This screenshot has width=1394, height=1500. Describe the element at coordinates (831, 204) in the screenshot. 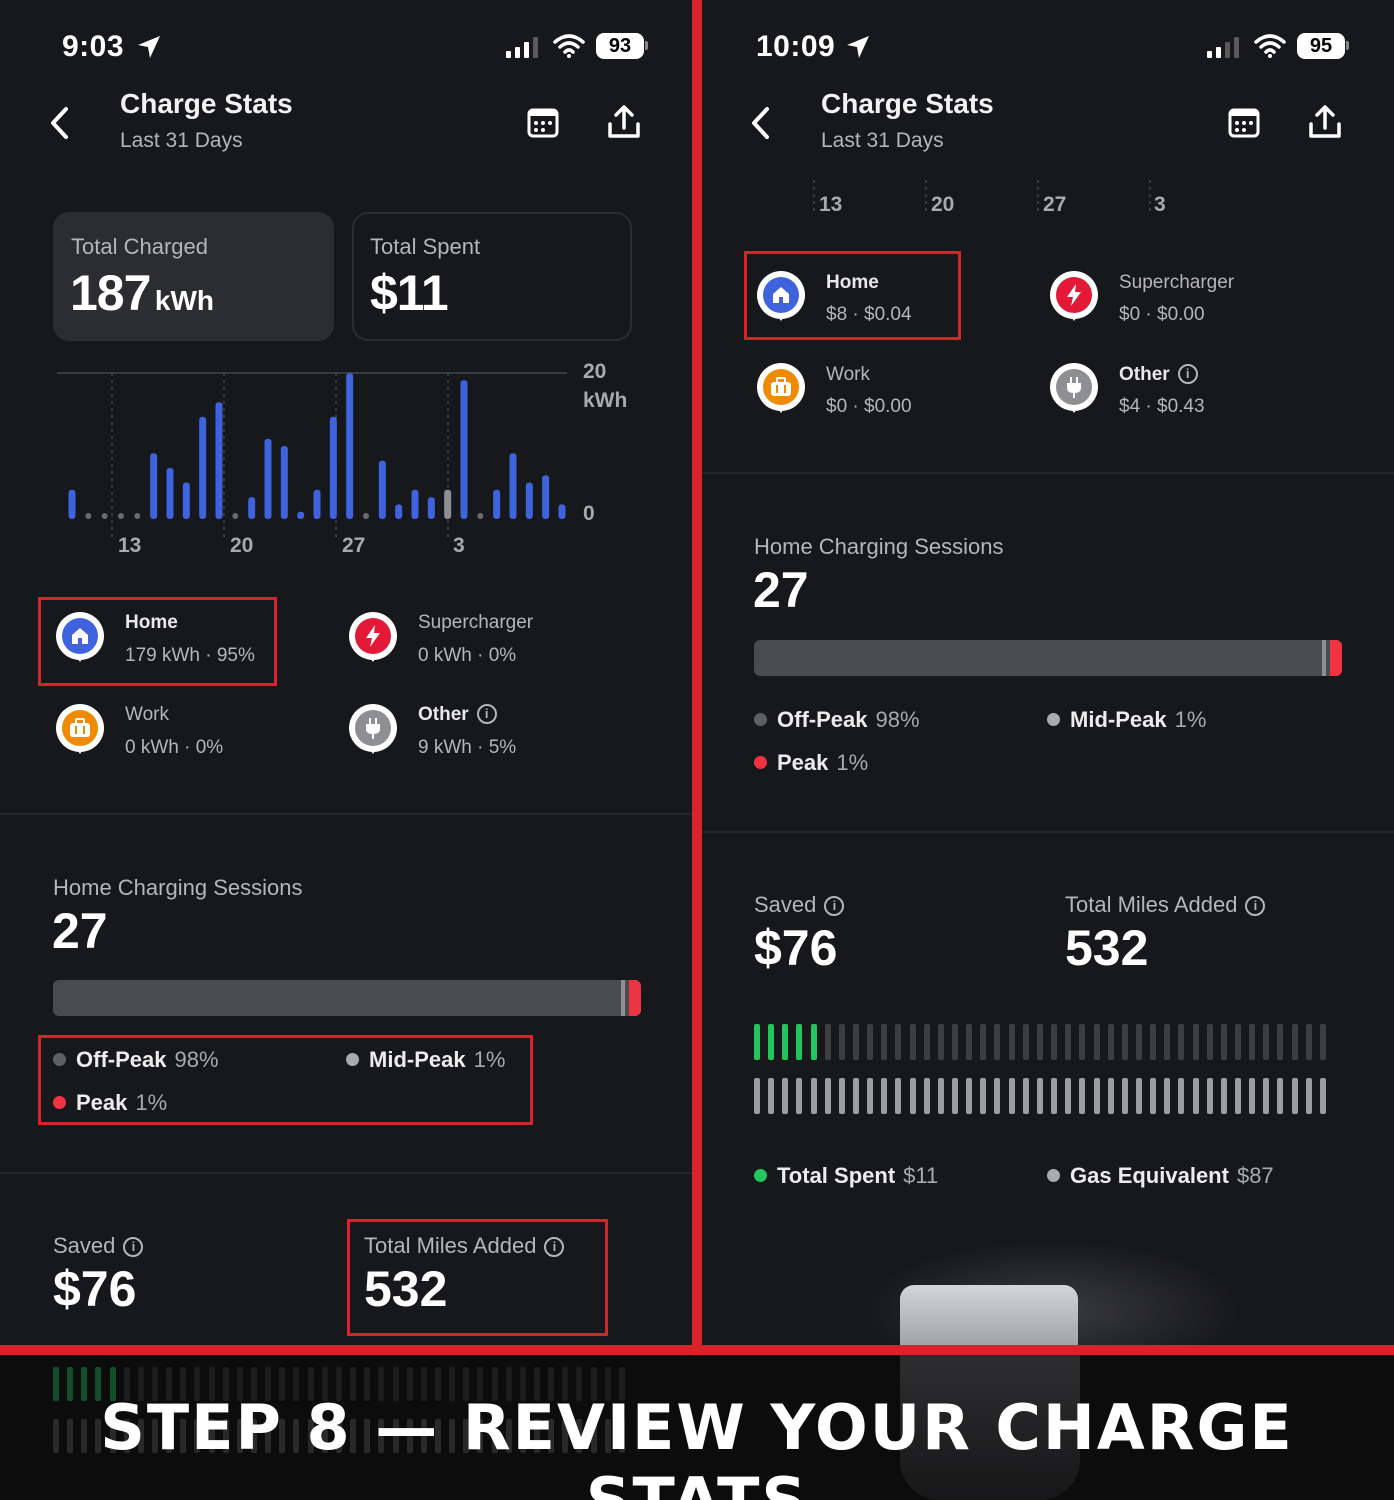

I see `x-tick-label: 13` at that location.